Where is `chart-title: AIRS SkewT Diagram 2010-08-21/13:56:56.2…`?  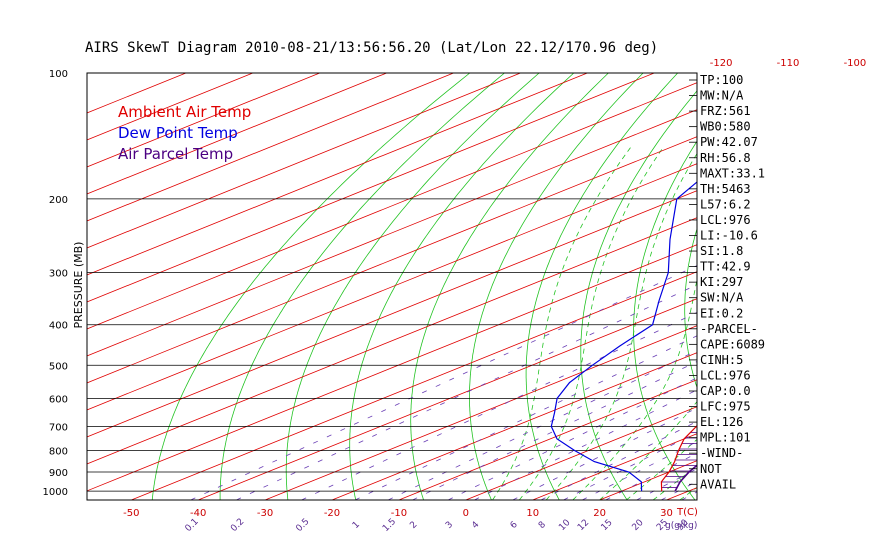 chart-title: AIRS SkewT Diagram 2010-08-21/13:56:56.2… is located at coordinates (371, 48).